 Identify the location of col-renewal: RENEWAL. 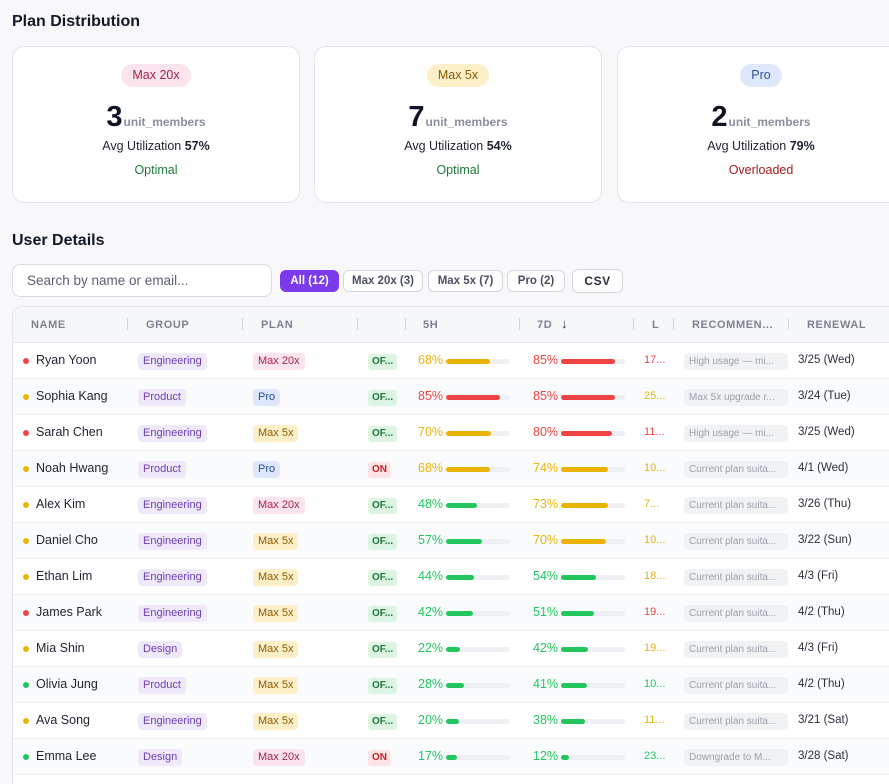
(837, 325).